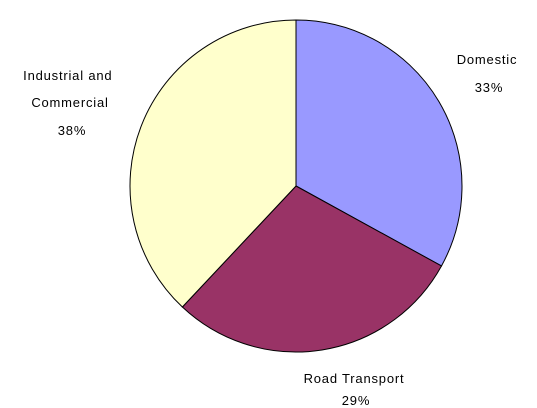 The image size is (537, 408). I want to click on slice-label-industrial-commercial: Industrial and Commercial, so click(70, 89).